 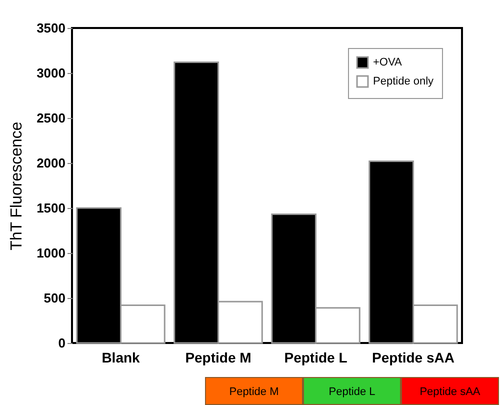 I want to click on x-tick-label: Blank, so click(x=121, y=358).